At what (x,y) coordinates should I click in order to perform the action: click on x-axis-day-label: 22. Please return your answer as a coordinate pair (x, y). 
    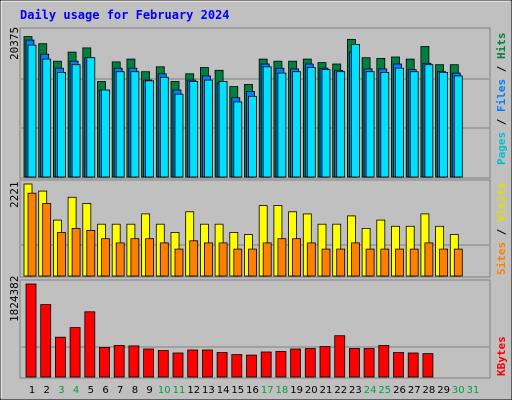
    Looking at the image, I should click on (340, 390).